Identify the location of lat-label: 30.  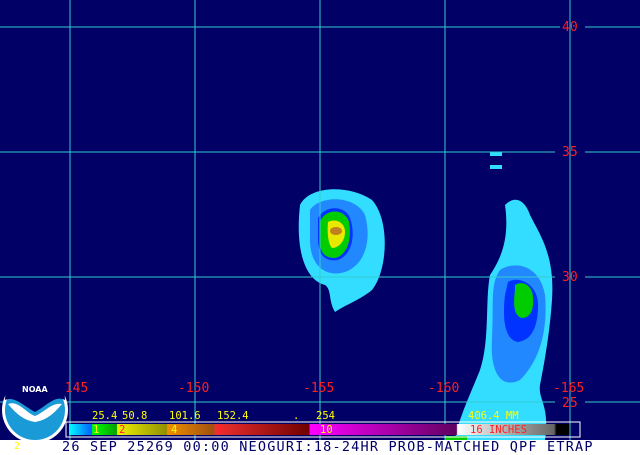
(570, 277).